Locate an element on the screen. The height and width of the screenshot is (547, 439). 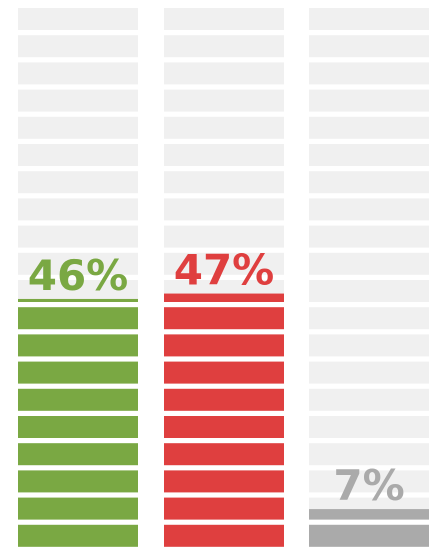
data-label: 7% is located at coordinates (368, 485).